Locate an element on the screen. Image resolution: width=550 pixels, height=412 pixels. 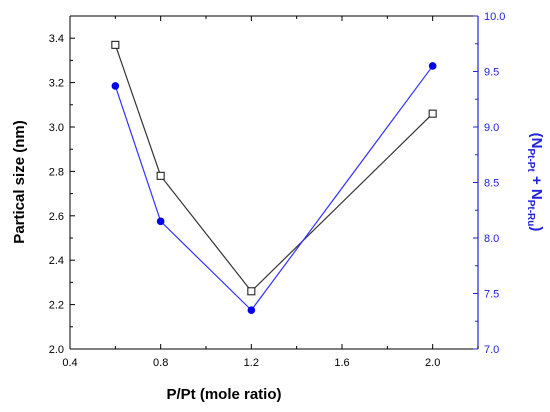
left-y-tick-label: 2.2 is located at coordinates (56, 306).